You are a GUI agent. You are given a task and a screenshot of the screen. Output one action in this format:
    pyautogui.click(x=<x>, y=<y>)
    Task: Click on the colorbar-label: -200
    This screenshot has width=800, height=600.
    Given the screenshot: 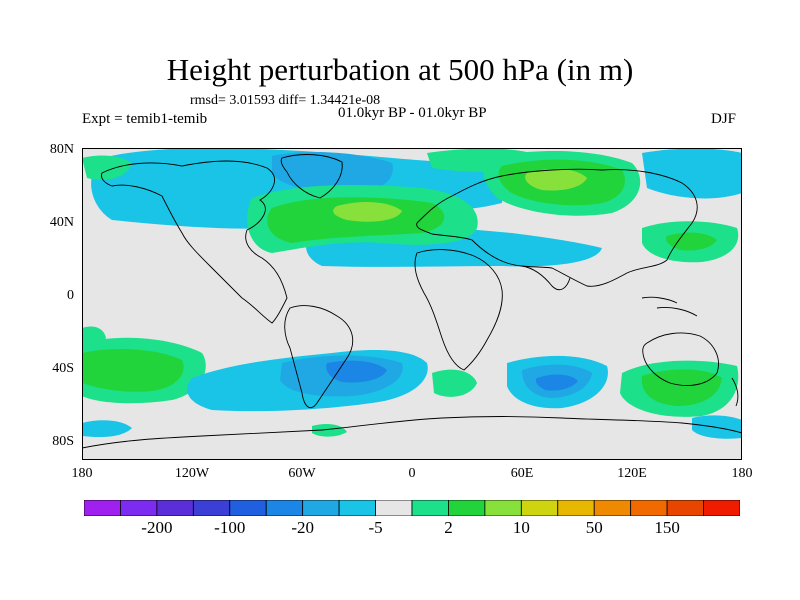 What is the action you would take?
    pyautogui.click(x=157, y=527)
    